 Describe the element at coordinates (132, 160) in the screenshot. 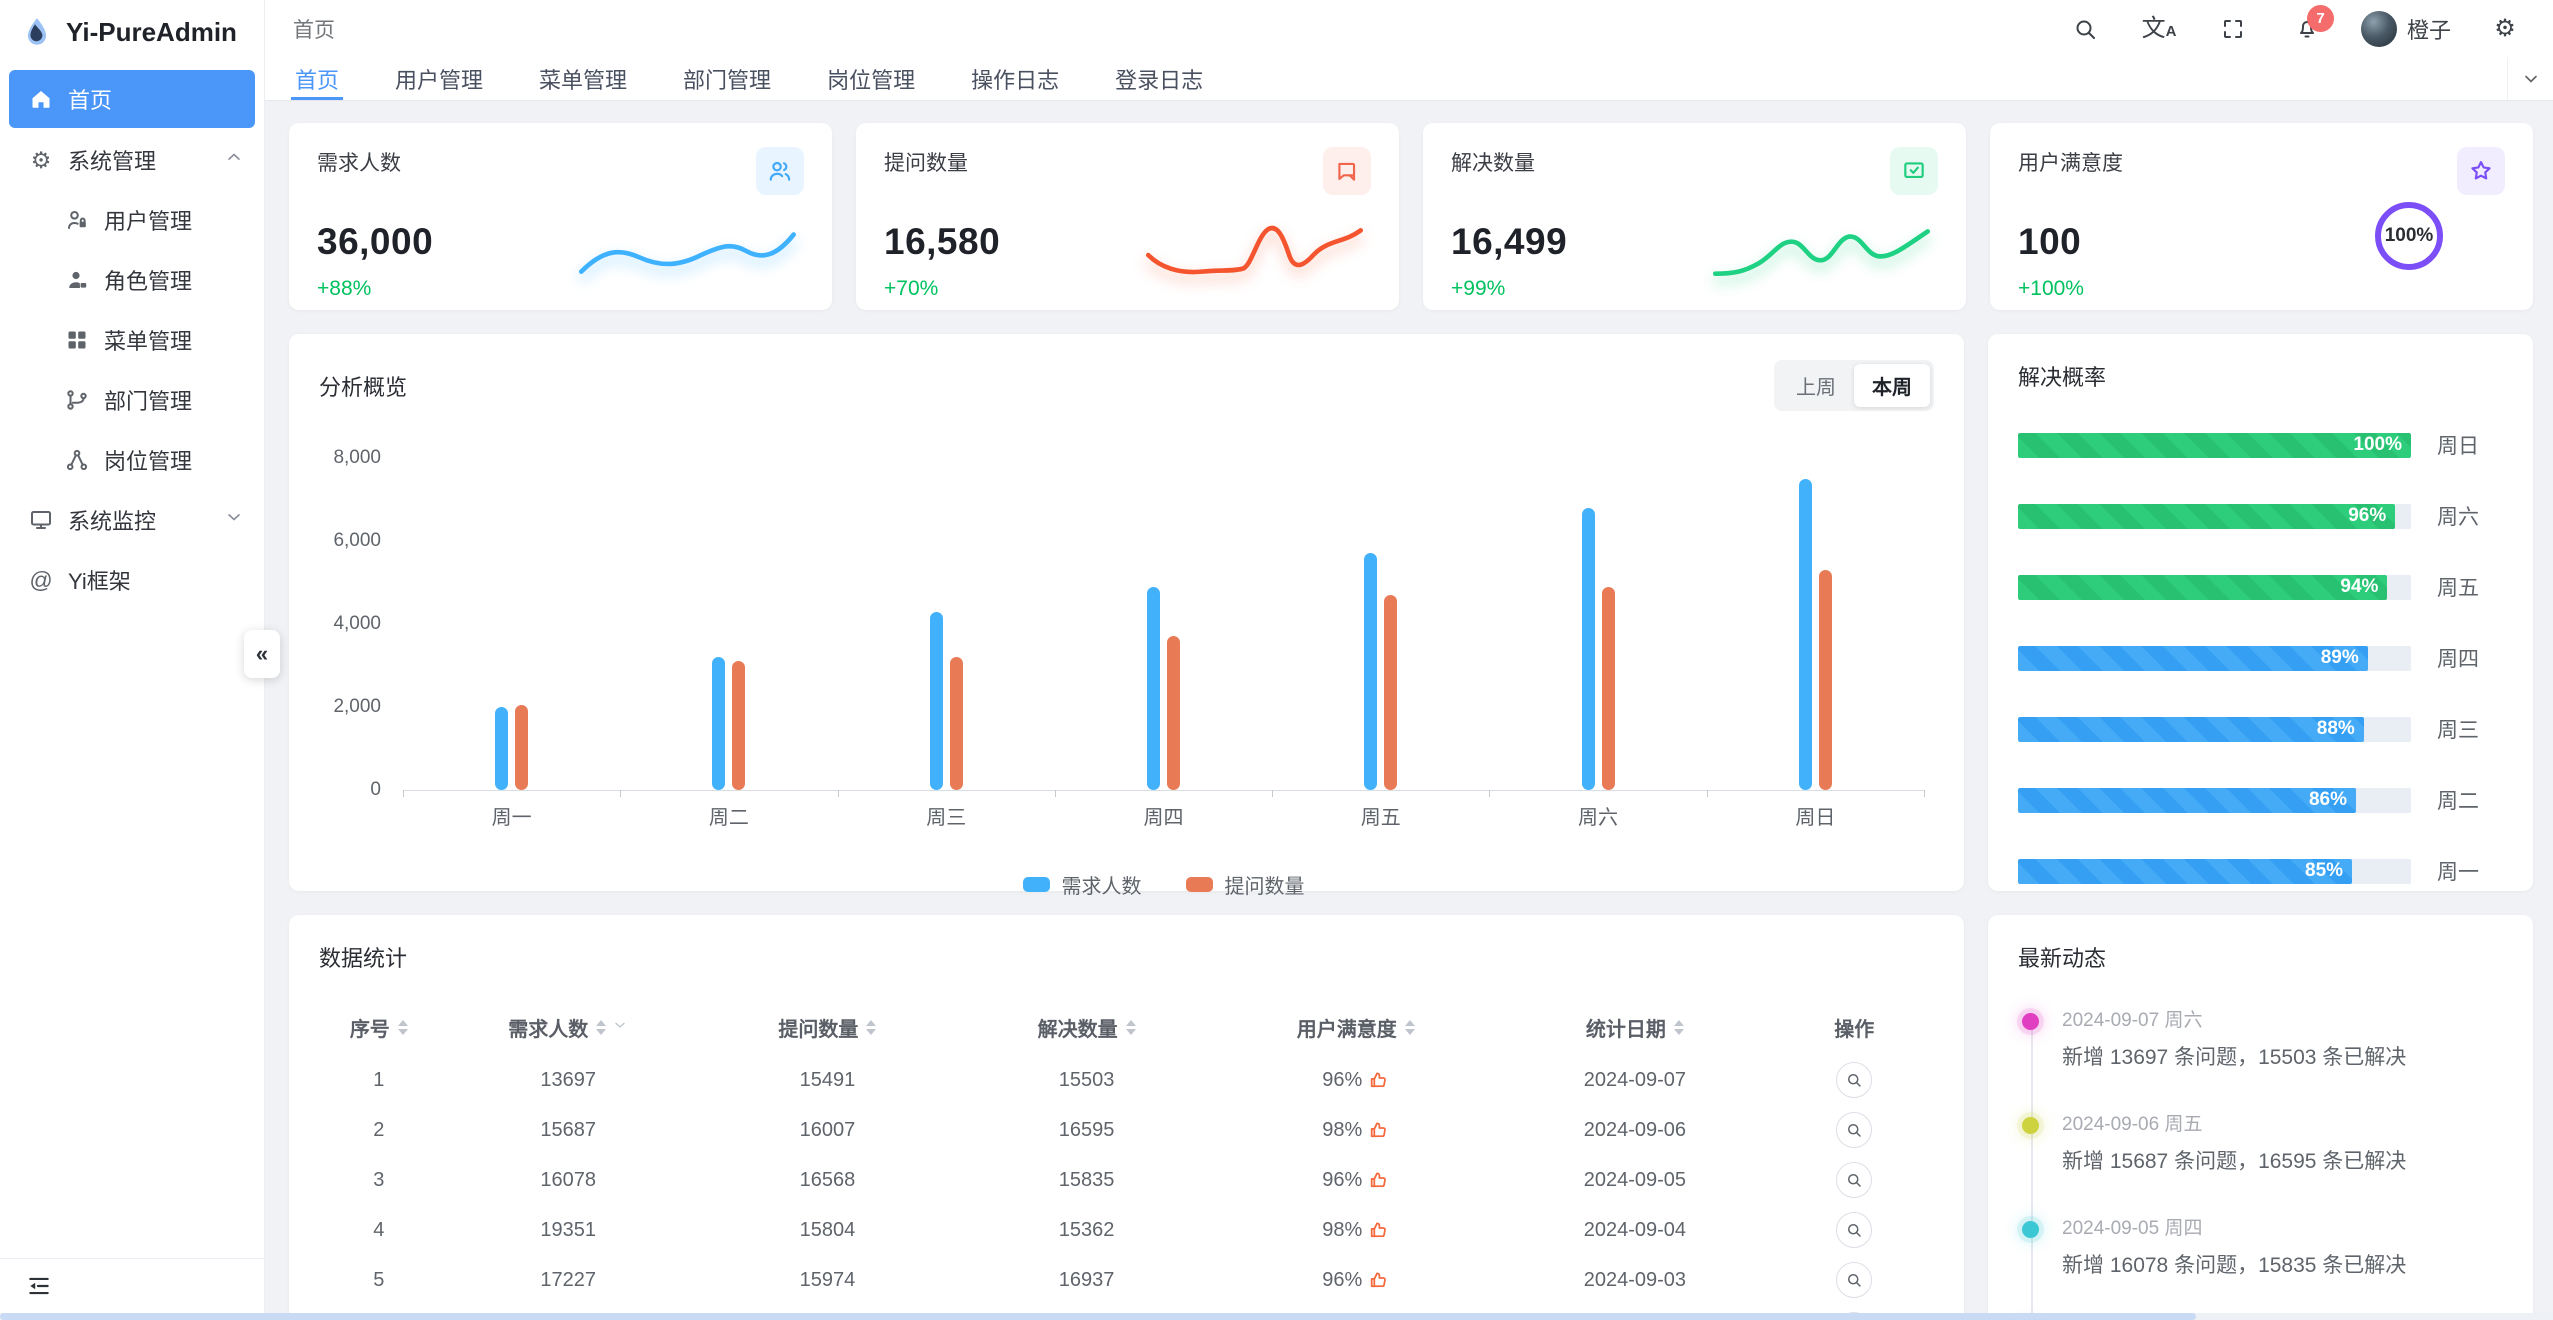

I see `sidebar-item-gear: ⚙ 系统管理` at that location.